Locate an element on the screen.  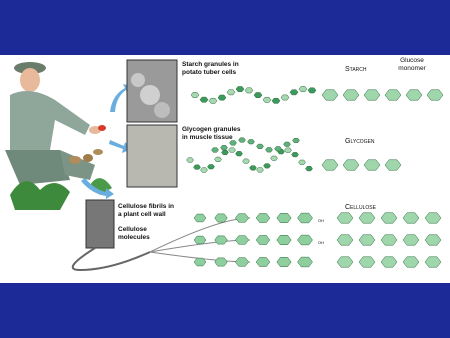
molecules-label: Cellulose is located at coordinates (132, 229).